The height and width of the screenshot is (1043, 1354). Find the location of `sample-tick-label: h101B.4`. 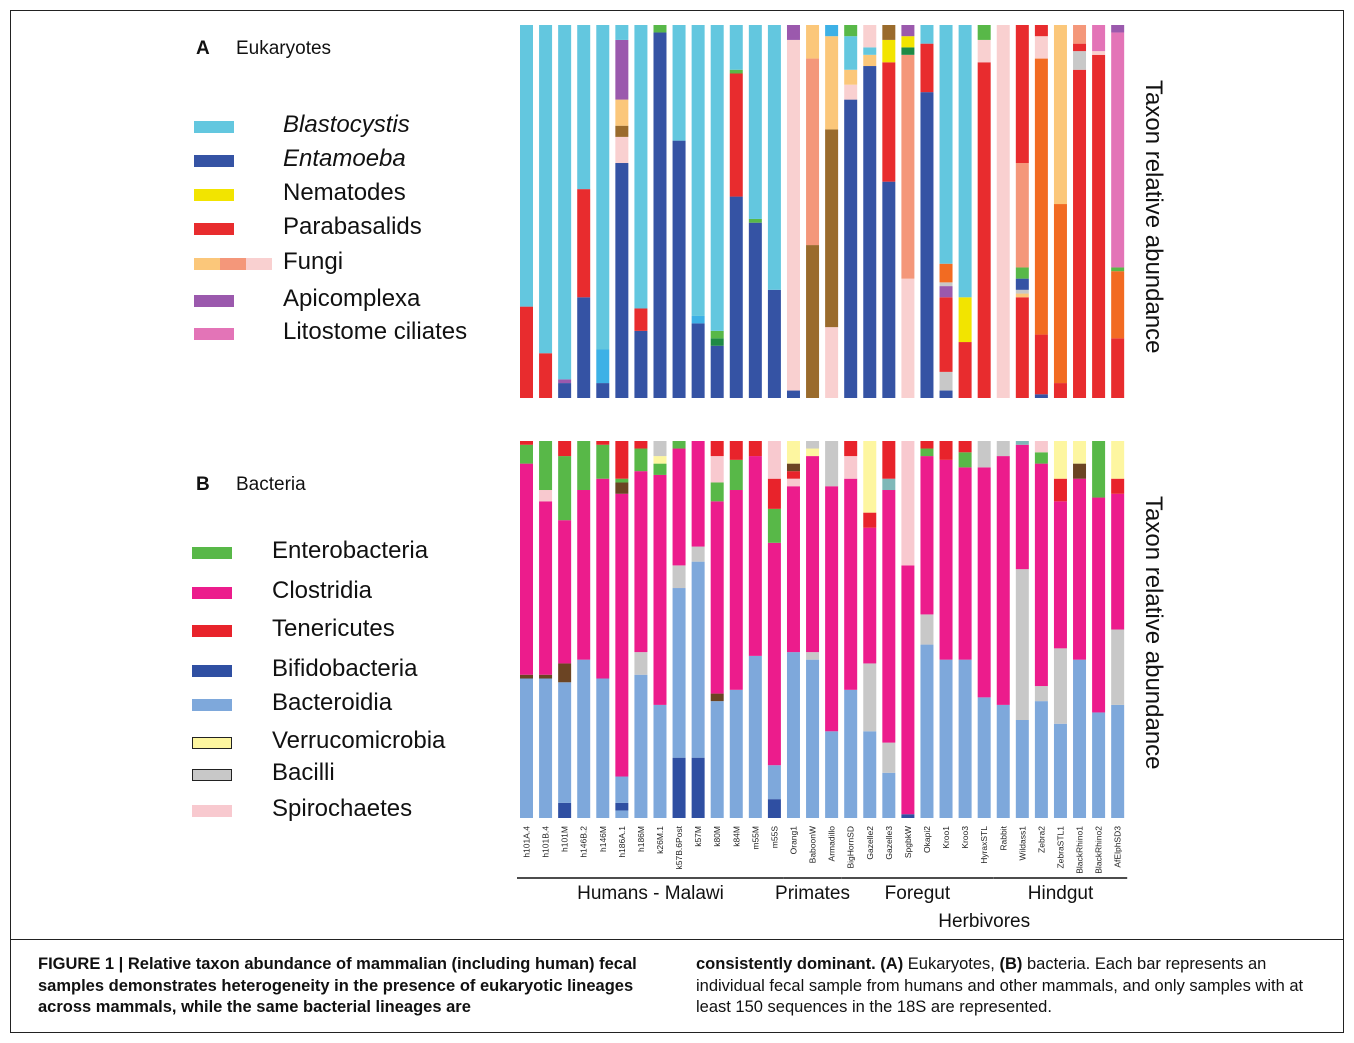

sample-tick-label: h101B.4 is located at coordinates (546, 842).